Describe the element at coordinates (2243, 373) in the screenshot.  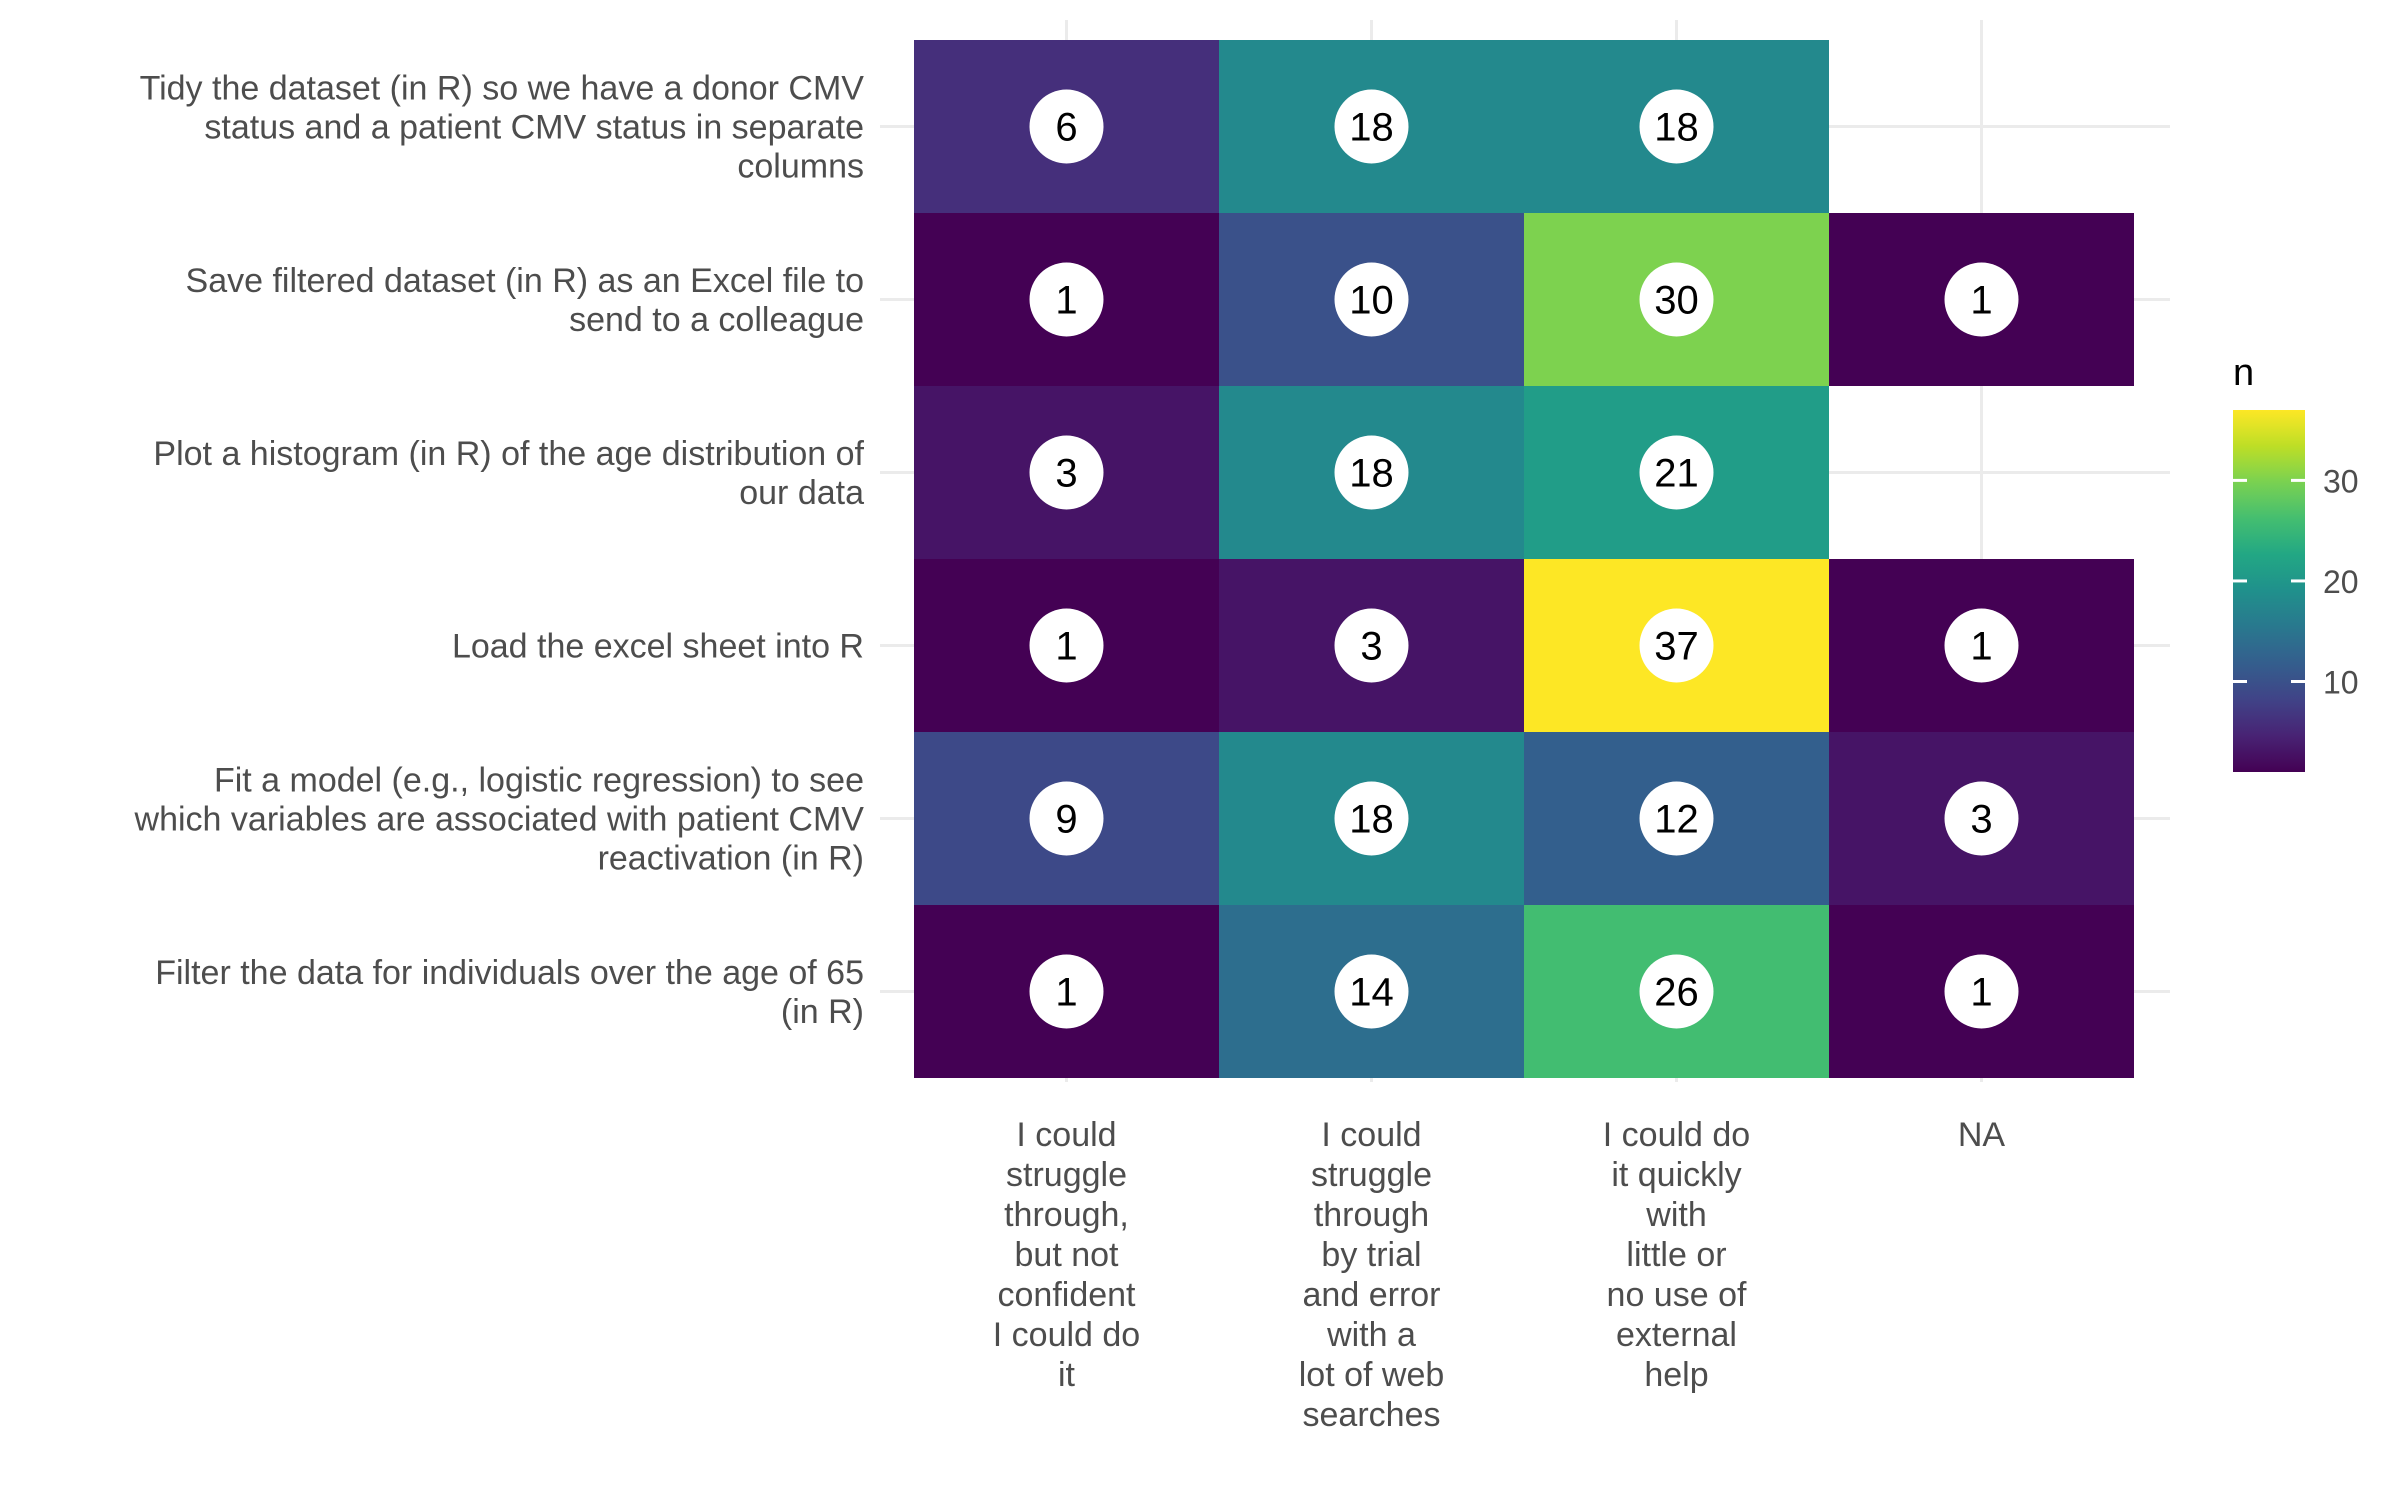
I see `legend-title: n` at that location.